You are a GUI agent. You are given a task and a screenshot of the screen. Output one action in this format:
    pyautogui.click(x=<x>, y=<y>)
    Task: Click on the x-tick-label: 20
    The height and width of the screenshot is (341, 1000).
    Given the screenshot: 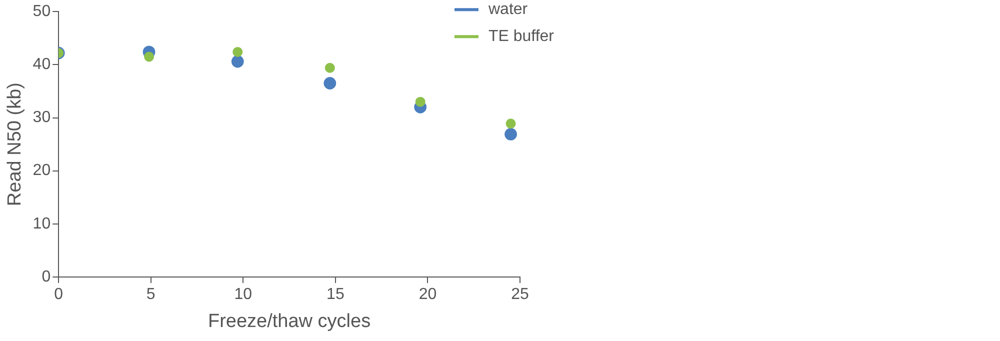 What is the action you would take?
    pyautogui.click(x=427, y=295)
    